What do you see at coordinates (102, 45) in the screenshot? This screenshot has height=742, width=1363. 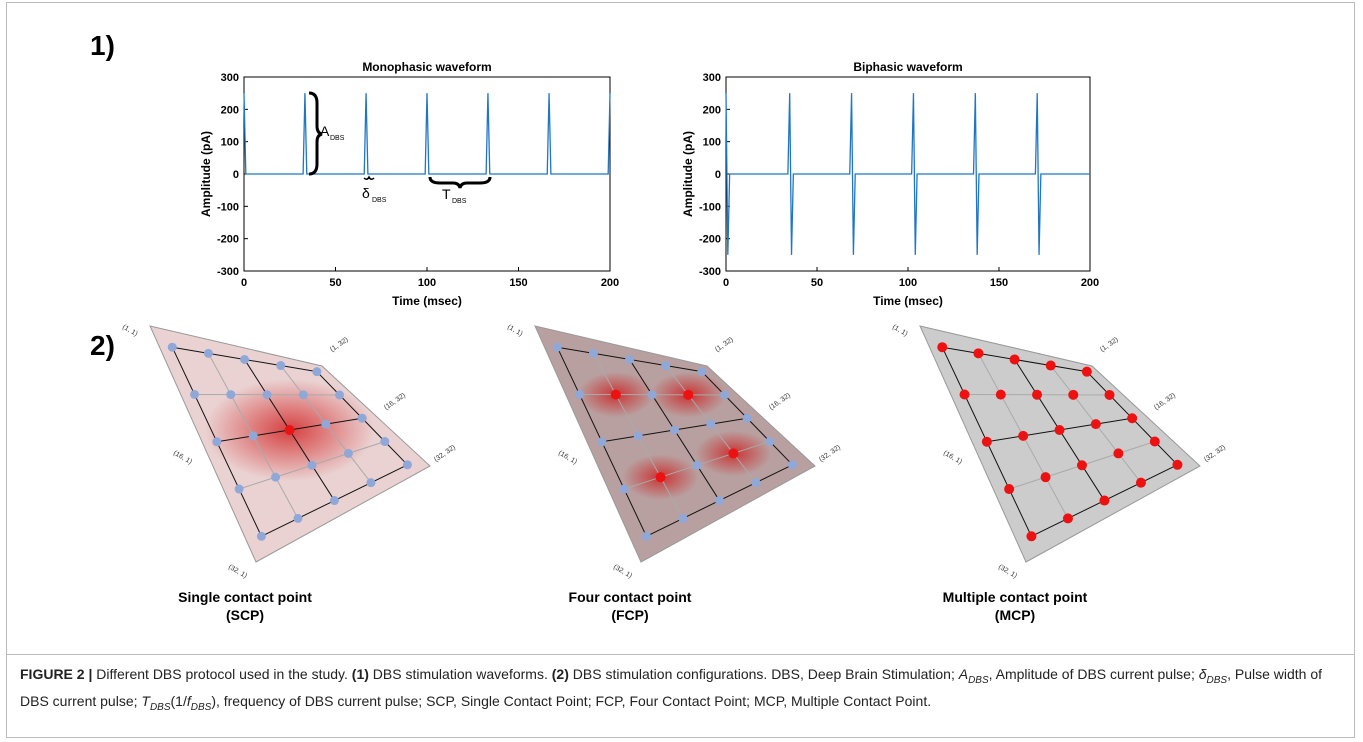 I see `panel-label: 1)` at bounding box center [102, 45].